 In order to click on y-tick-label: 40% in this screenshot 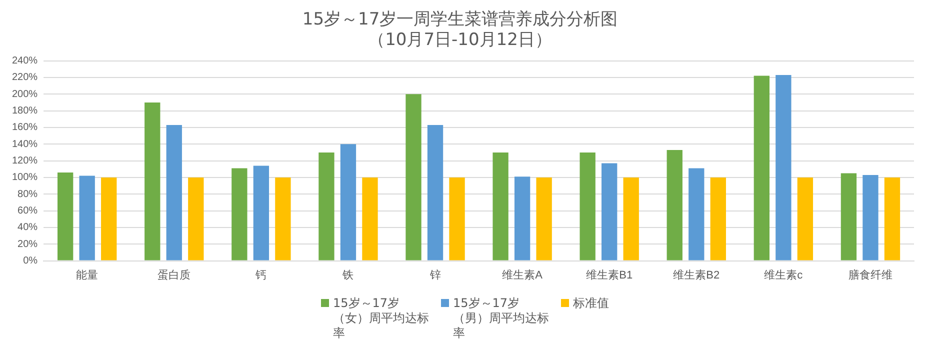, I will do `click(28, 228)`.